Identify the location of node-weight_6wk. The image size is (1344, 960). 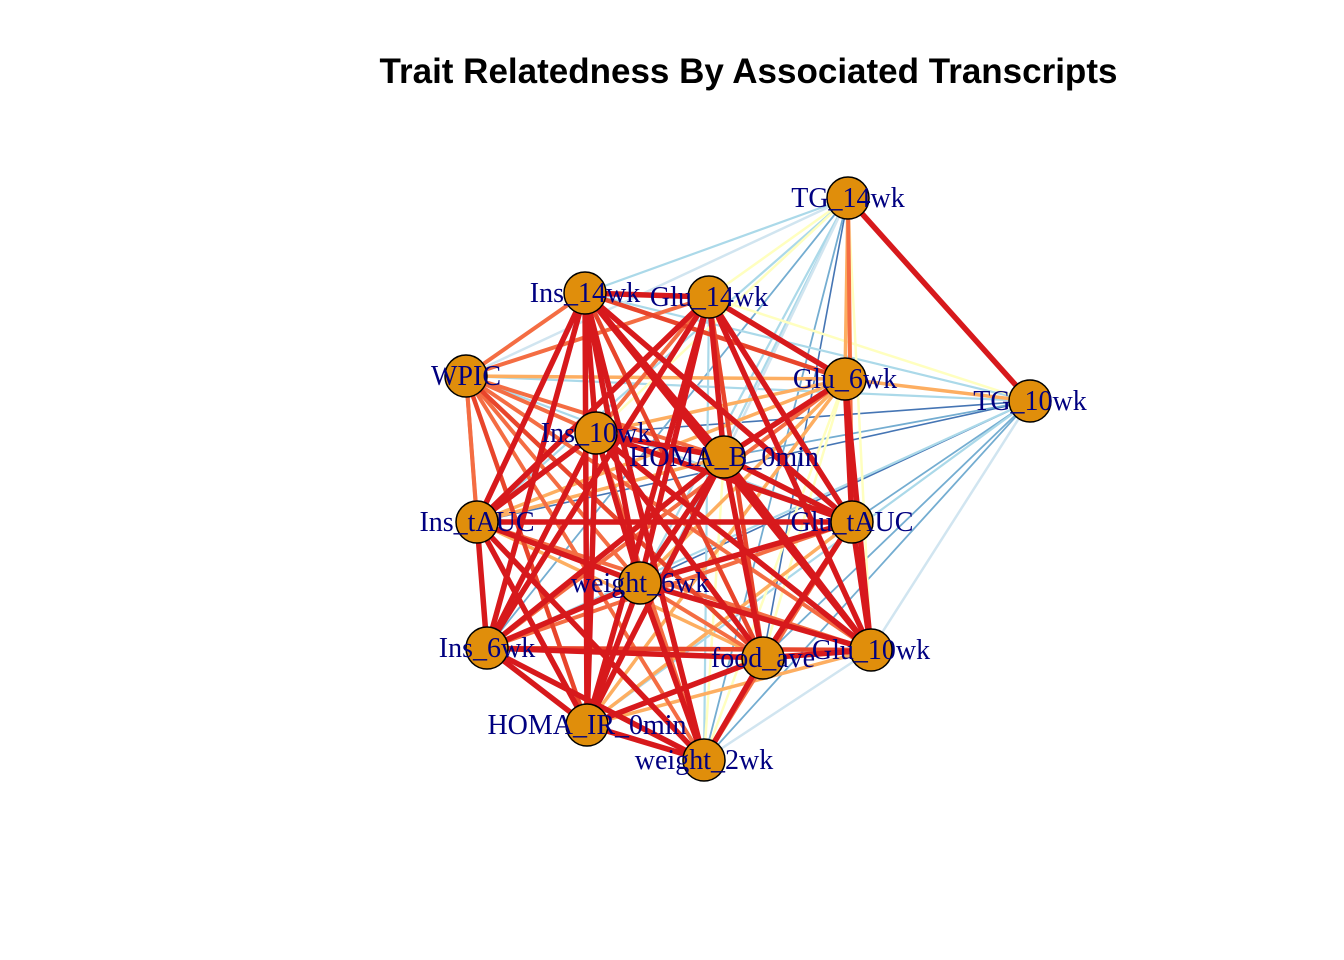
(640, 583).